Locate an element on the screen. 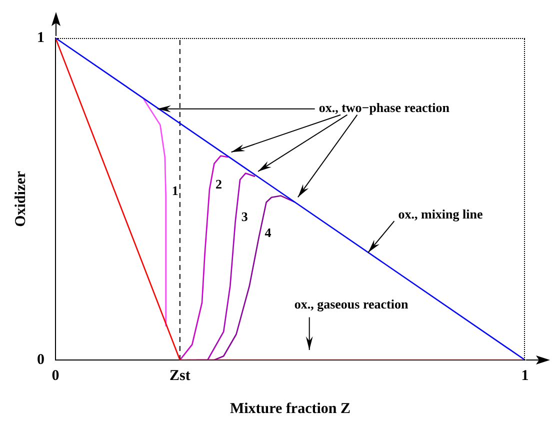 Image resolution: width=553 pixels, height=430 pixels. annotation: ox., gaseous reaction is located at coordinates (351, 304).